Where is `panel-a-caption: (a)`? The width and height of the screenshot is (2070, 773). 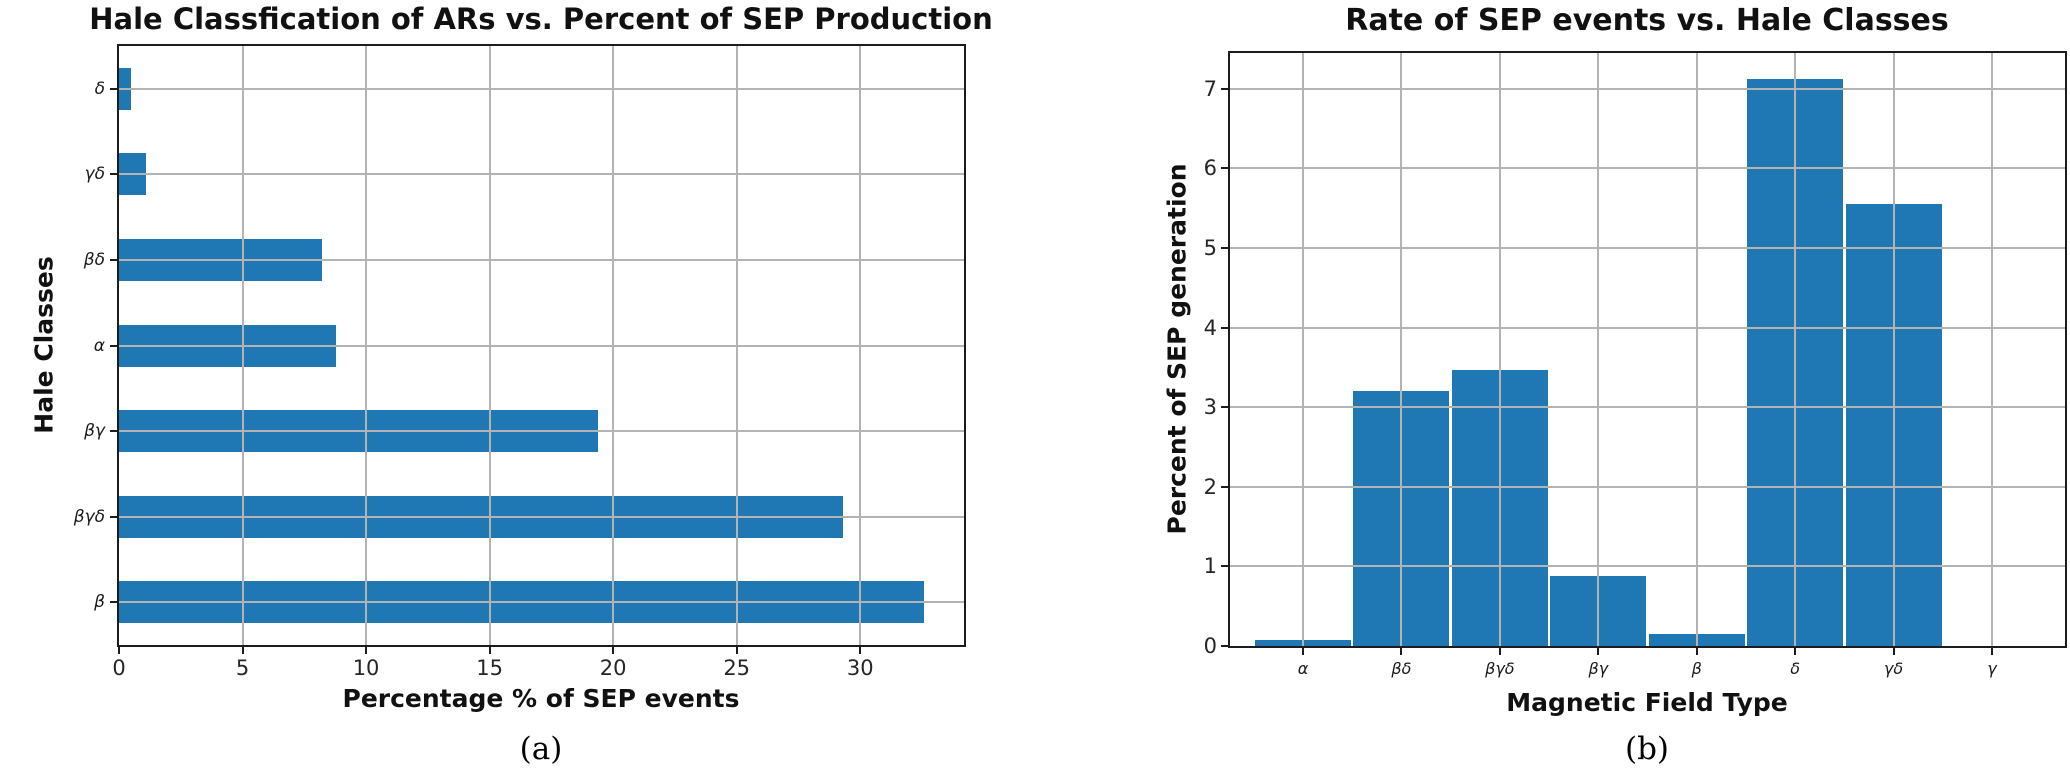
panel-a-caption: (a) is located at coordinates (541, 749).